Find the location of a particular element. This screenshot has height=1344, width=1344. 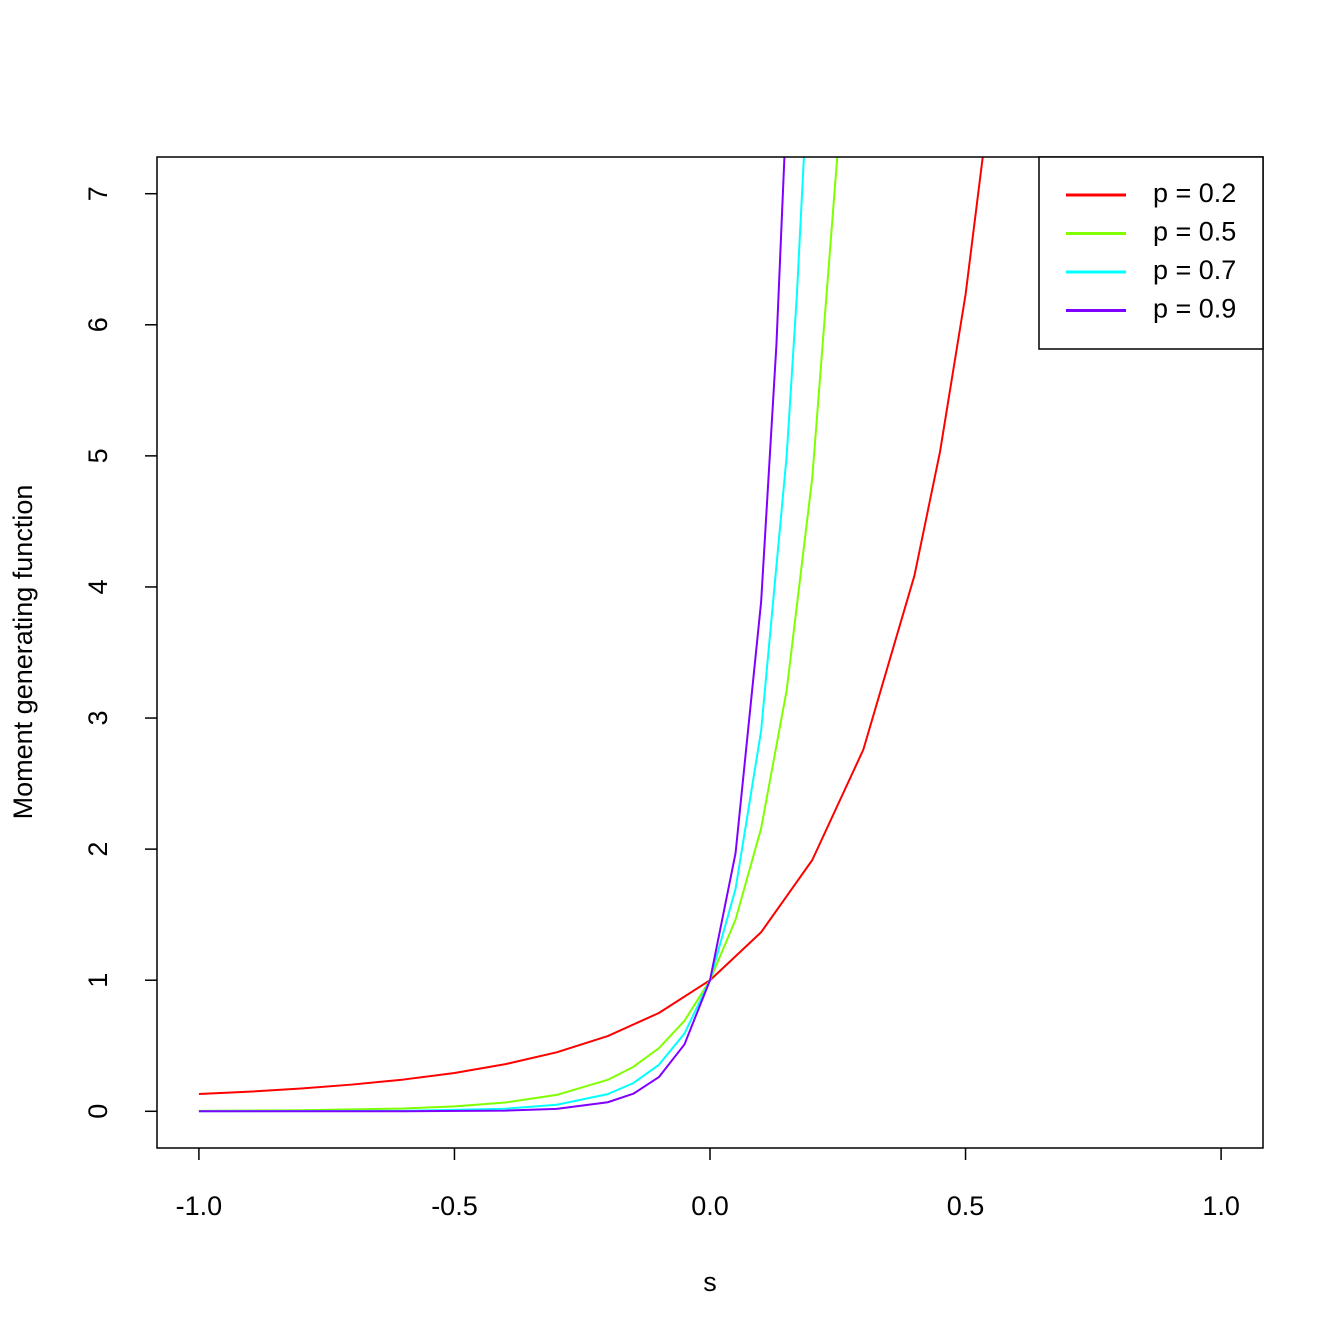

legend-label: p = 0.9 is located at coordinates (1194, 309).